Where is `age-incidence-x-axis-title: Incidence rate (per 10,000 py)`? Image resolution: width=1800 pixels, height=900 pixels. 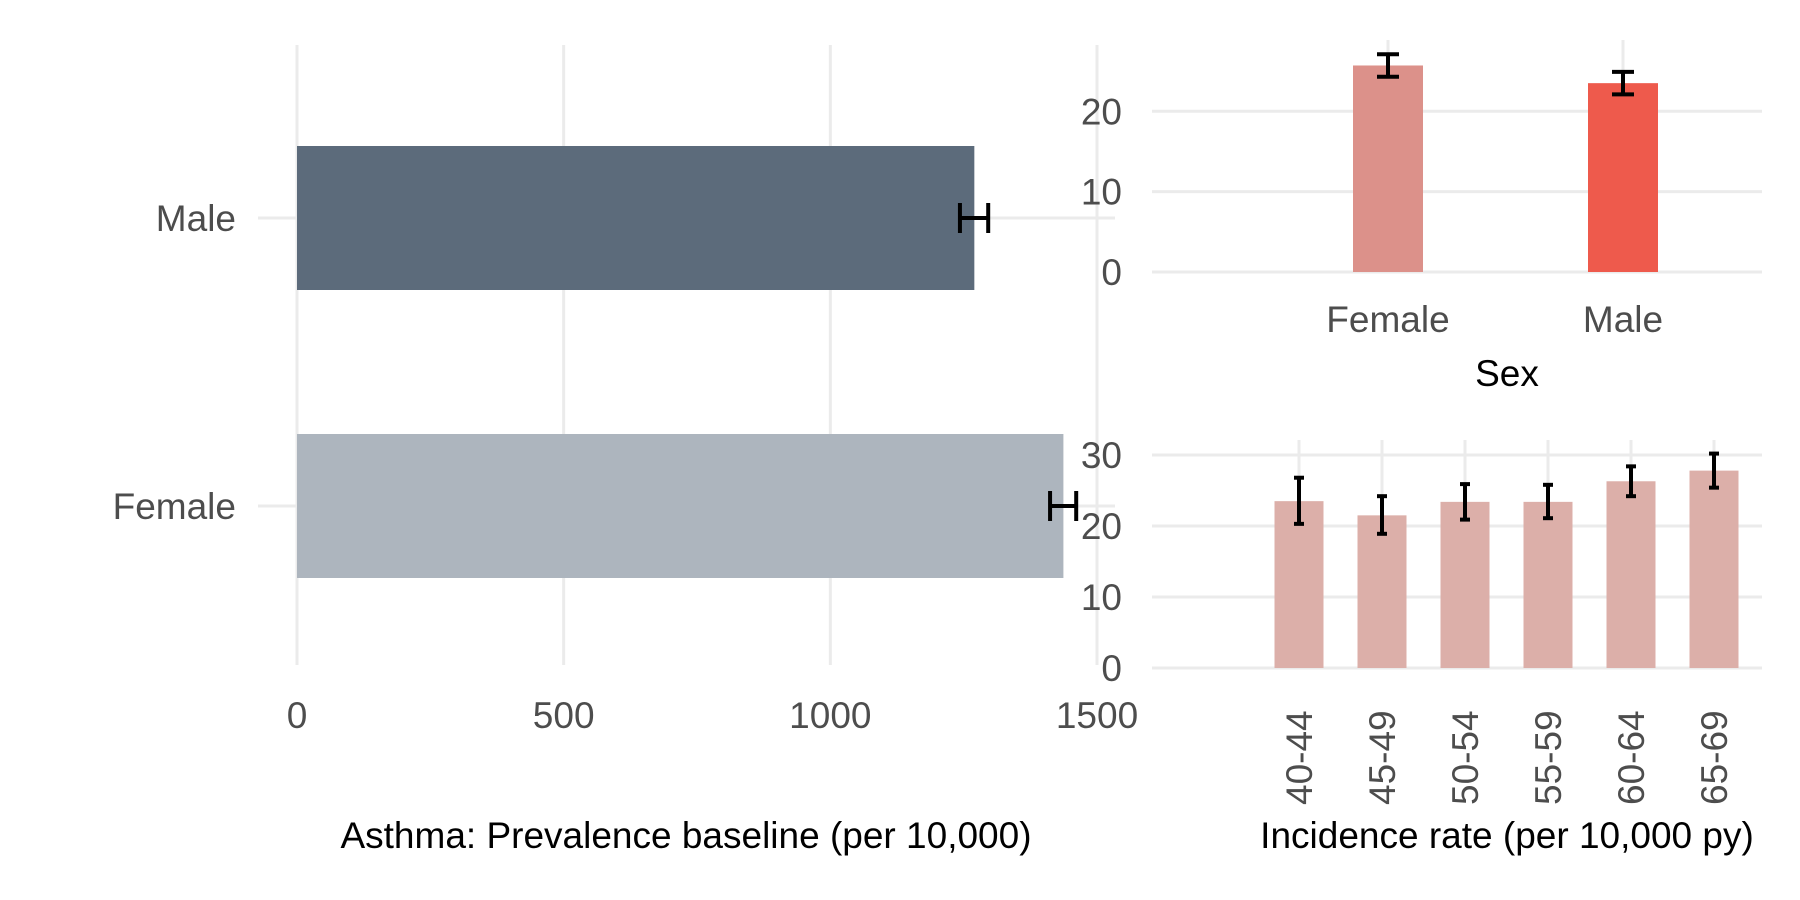 age-incidence-x-axis-title: Incidence rate (per 10,000 py) is located at coordinates (1507, 835).